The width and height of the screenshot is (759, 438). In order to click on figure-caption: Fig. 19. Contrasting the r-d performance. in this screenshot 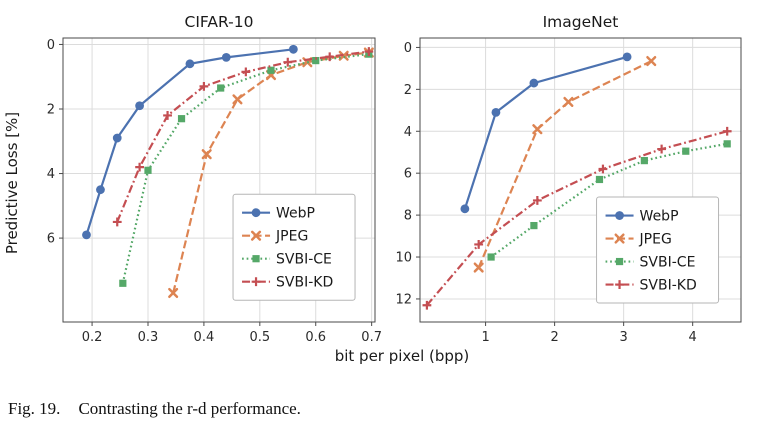, I will do `click(383, 409)`.